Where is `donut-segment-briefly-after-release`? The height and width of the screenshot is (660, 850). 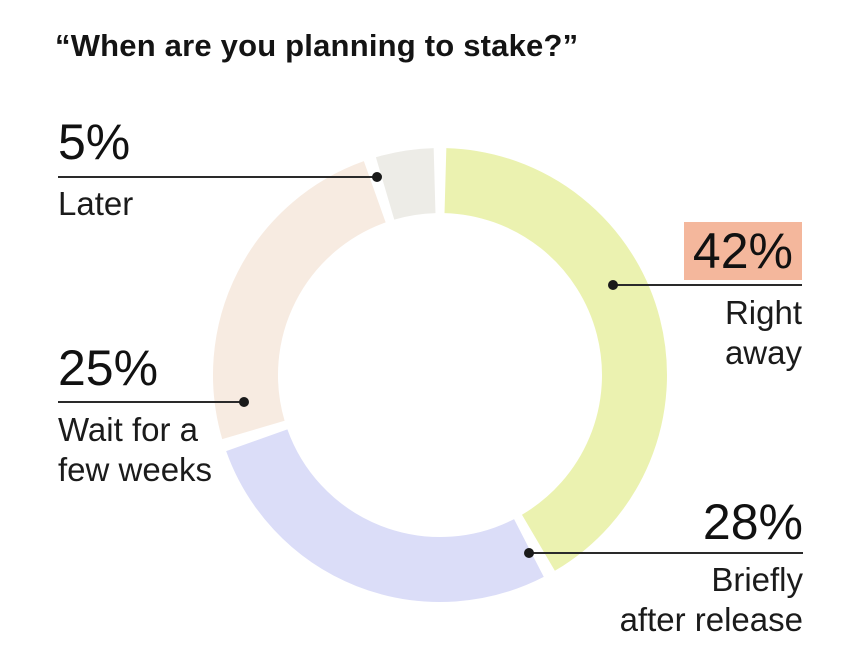
donut-segment-briefly-after-release is located at coordinates (385, 515).